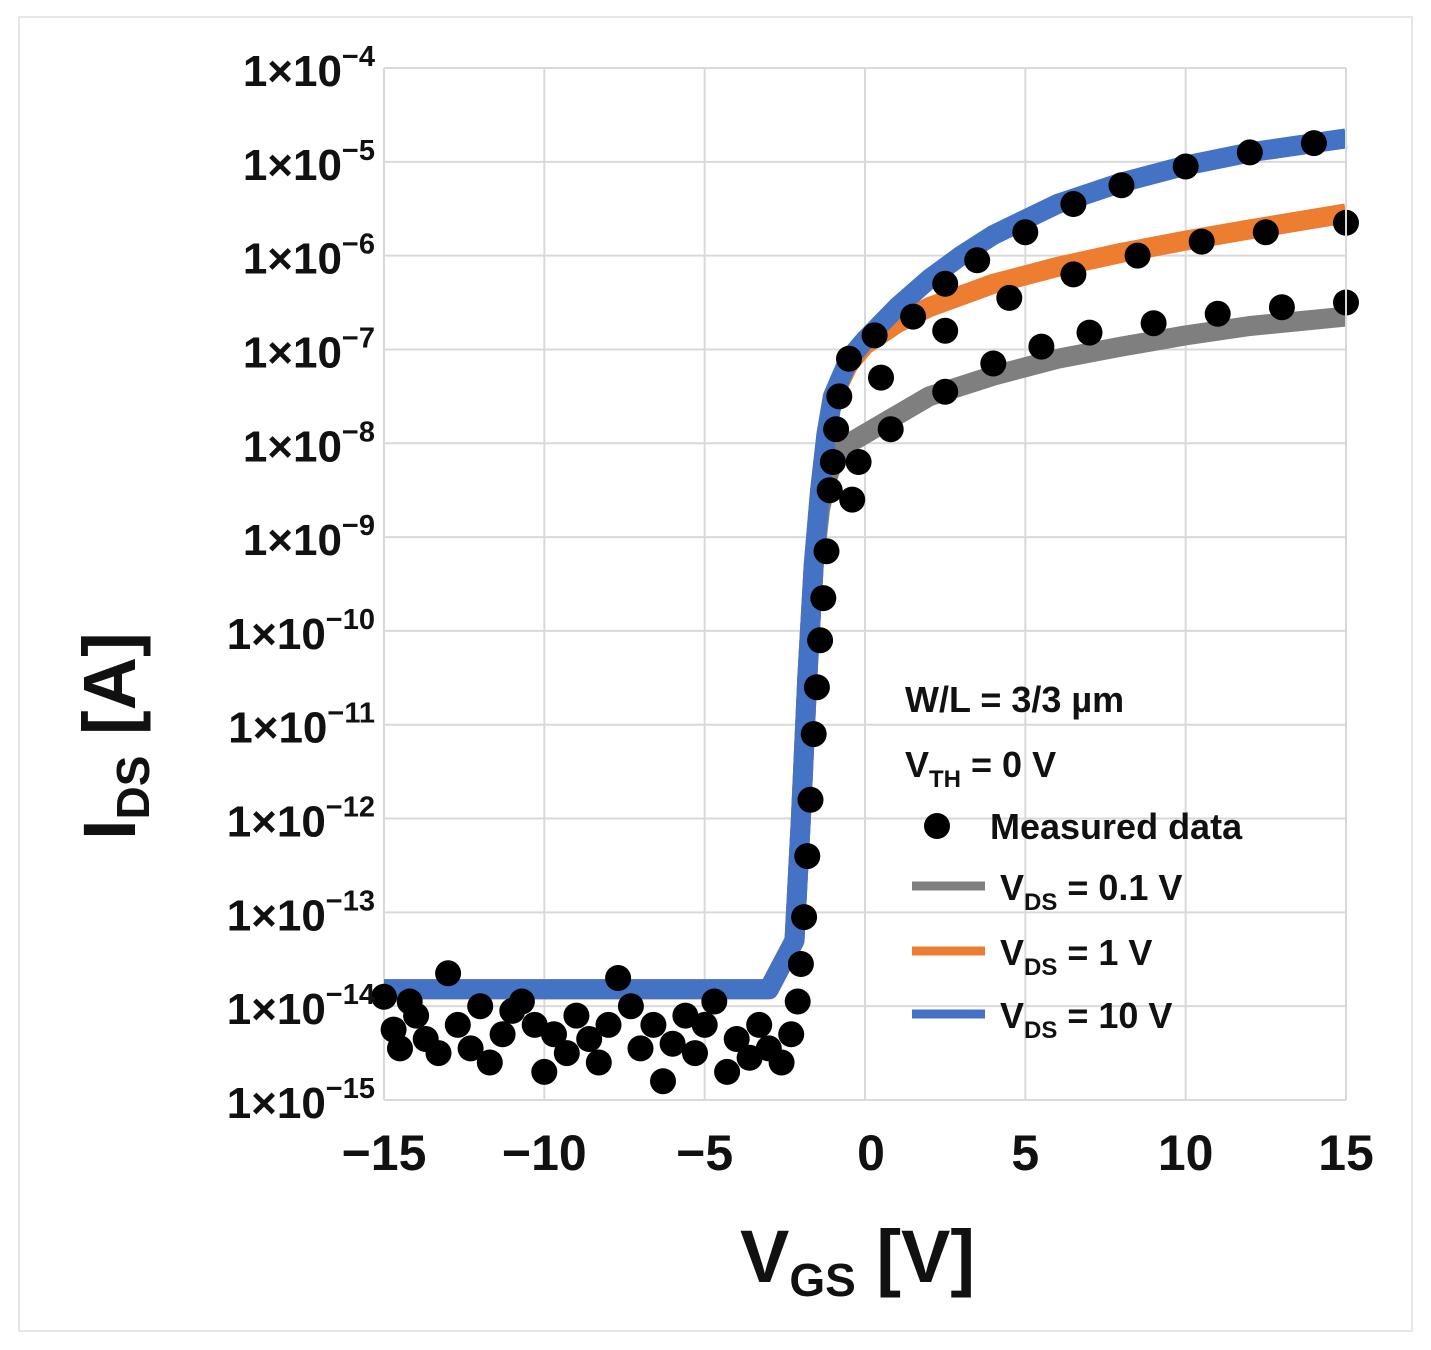 This screenshot has height=1350, width=1431. What do you see at coordinates (309, 349) in the screenshot?
I see `y-tick-label: 1×10⁻⁷` at bounding box center [309, 349].